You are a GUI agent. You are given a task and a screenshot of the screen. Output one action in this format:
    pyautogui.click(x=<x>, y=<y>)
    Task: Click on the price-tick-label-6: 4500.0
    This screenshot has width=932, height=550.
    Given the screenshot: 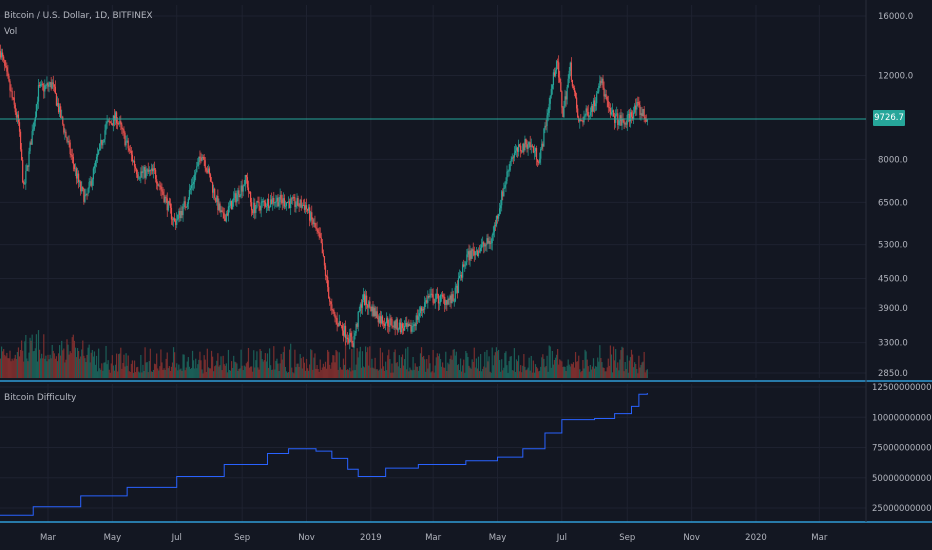 What is the action you would take?
    pyautogui.click(x=893, y=279)
    